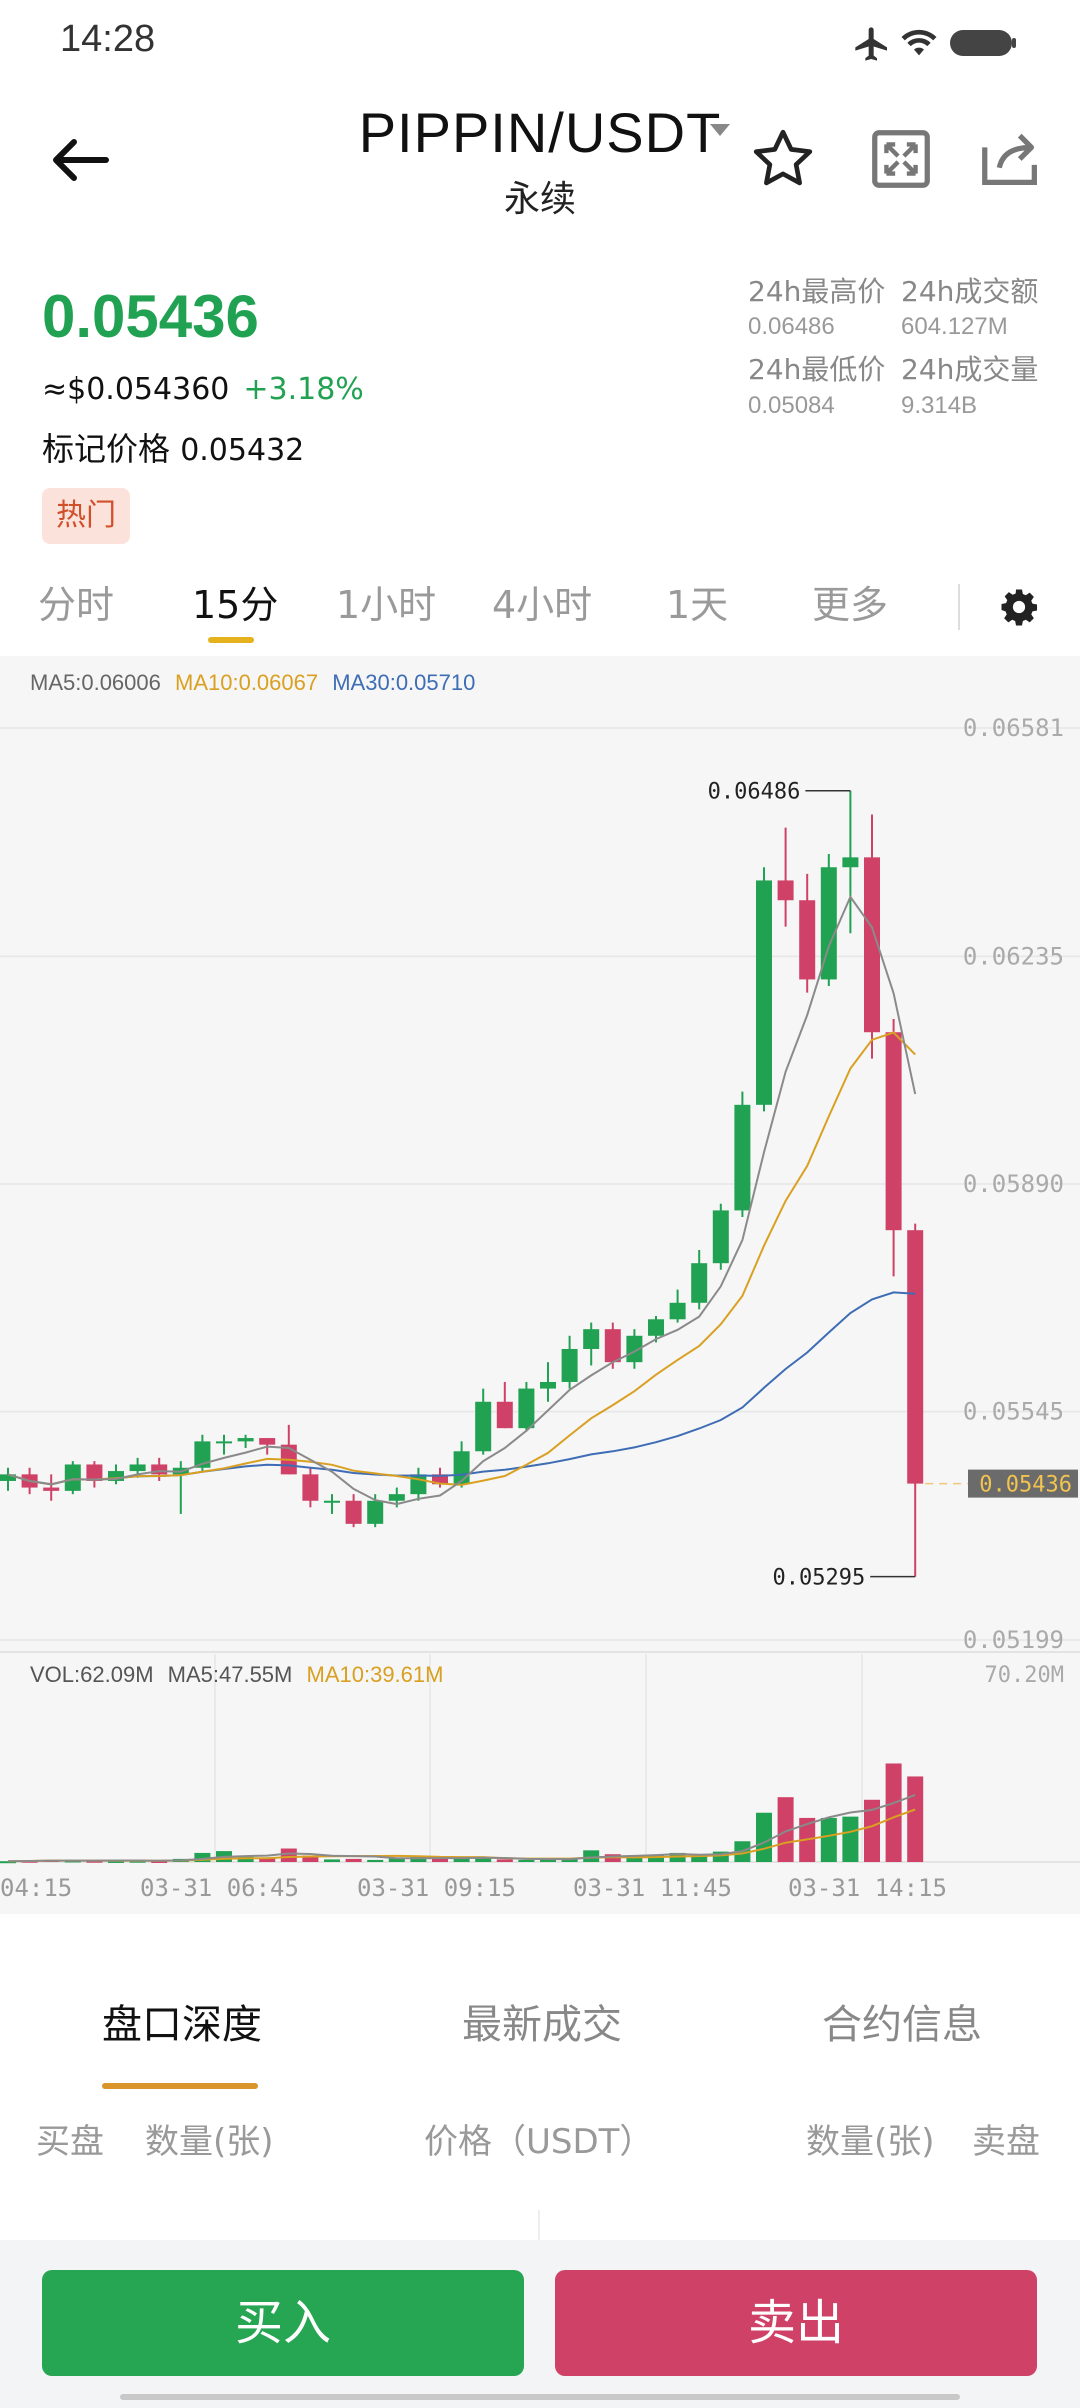 The width and height of the screenshot is (1080, 2408). What do you see at coordinates (959, 607) in the screenshot?
I see `tab-separator` at bounding box center [959, 607].